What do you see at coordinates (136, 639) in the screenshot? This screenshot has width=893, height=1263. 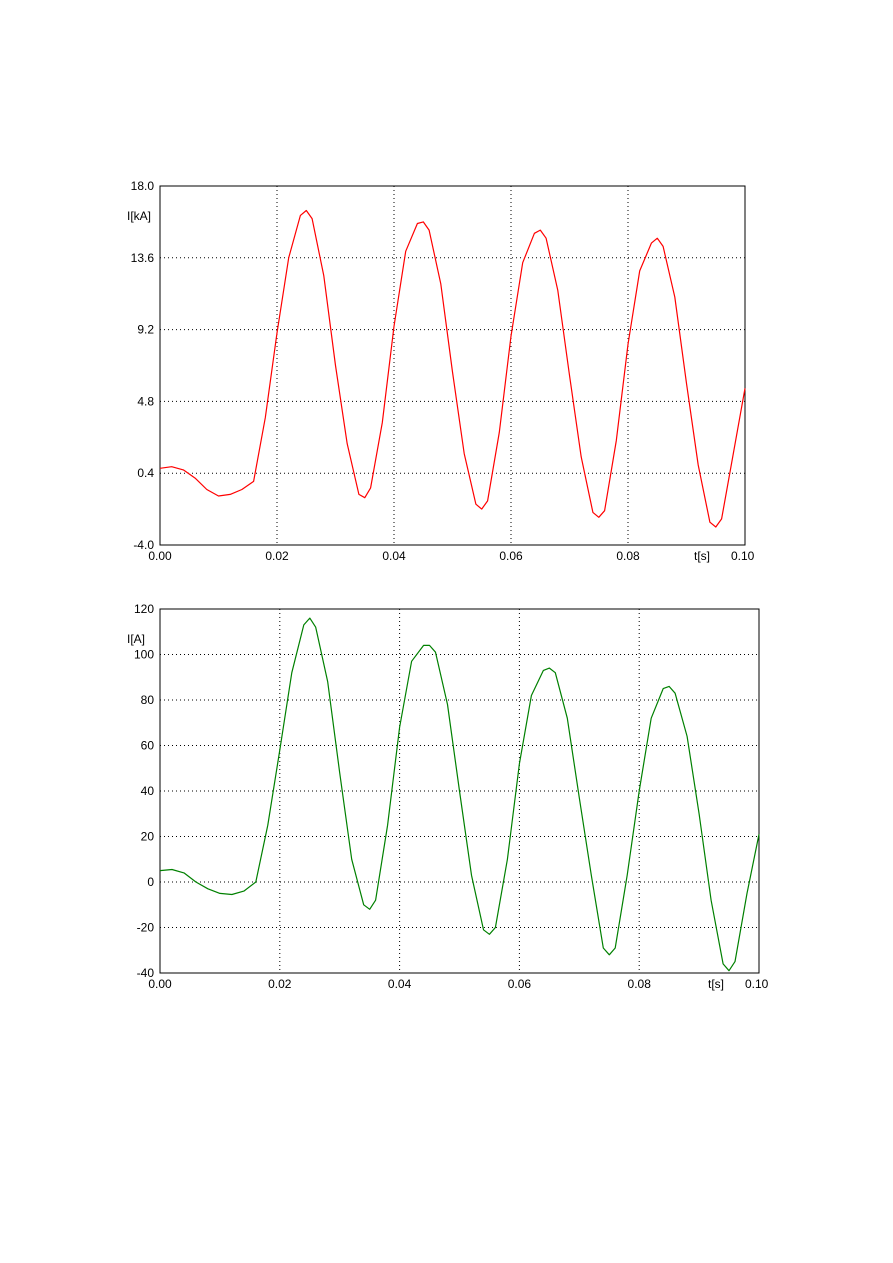 I see `y-axis-label: I[A]` at bounding box center [136, 639].